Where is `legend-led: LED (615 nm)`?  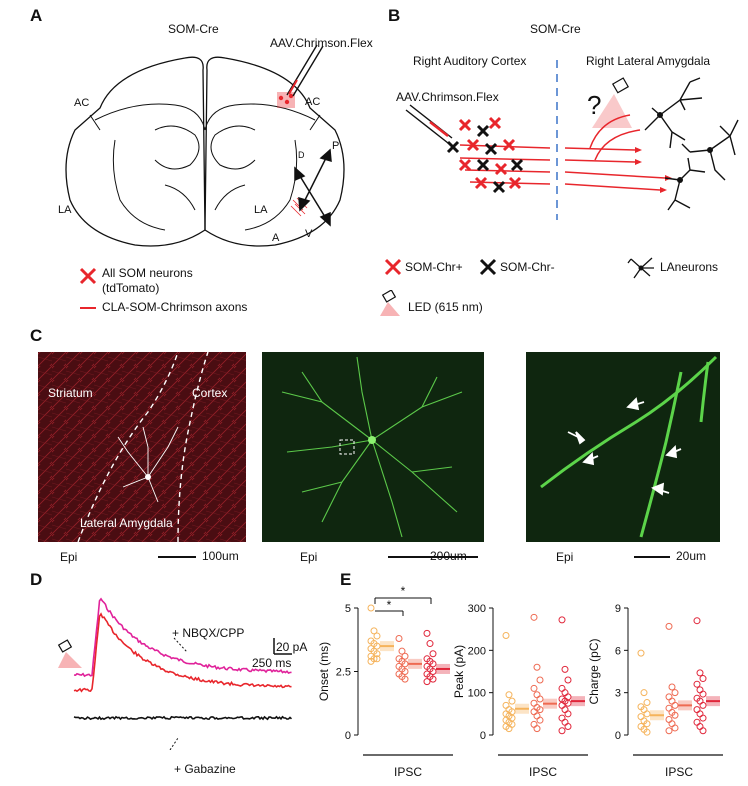
legend-led: LED (615 nm) is located at coordinates (445, 307).